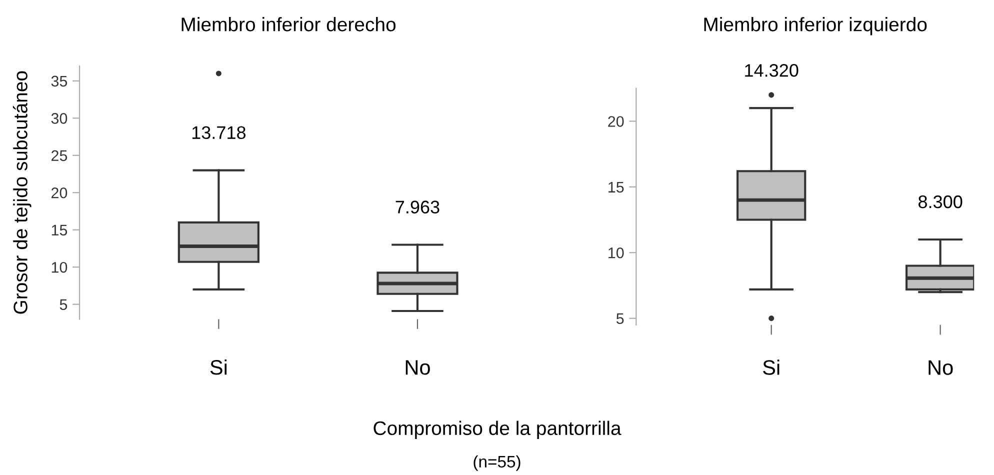  What do you see at coordinates (289, 24) in the screenshot?
I see `chart-title: Miembro inferior derecho` at bounding box center [289, 24].